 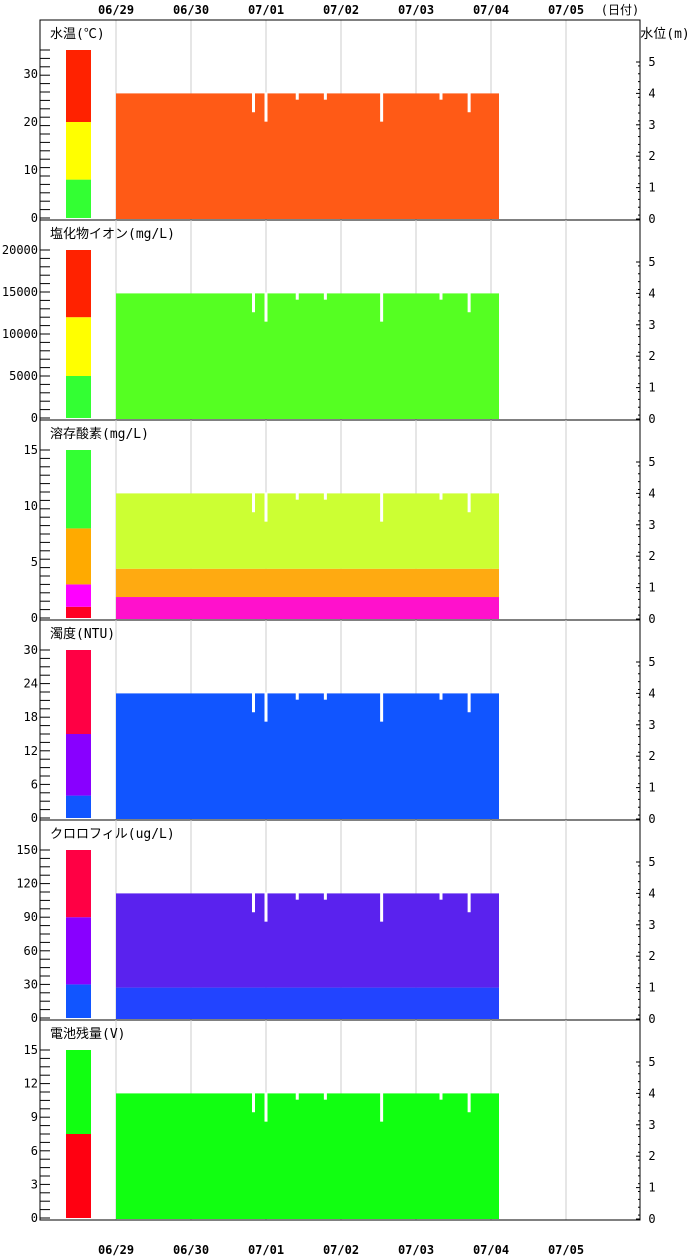 I want to click on header-date-label: 07/02, so click(x=341, y=10).